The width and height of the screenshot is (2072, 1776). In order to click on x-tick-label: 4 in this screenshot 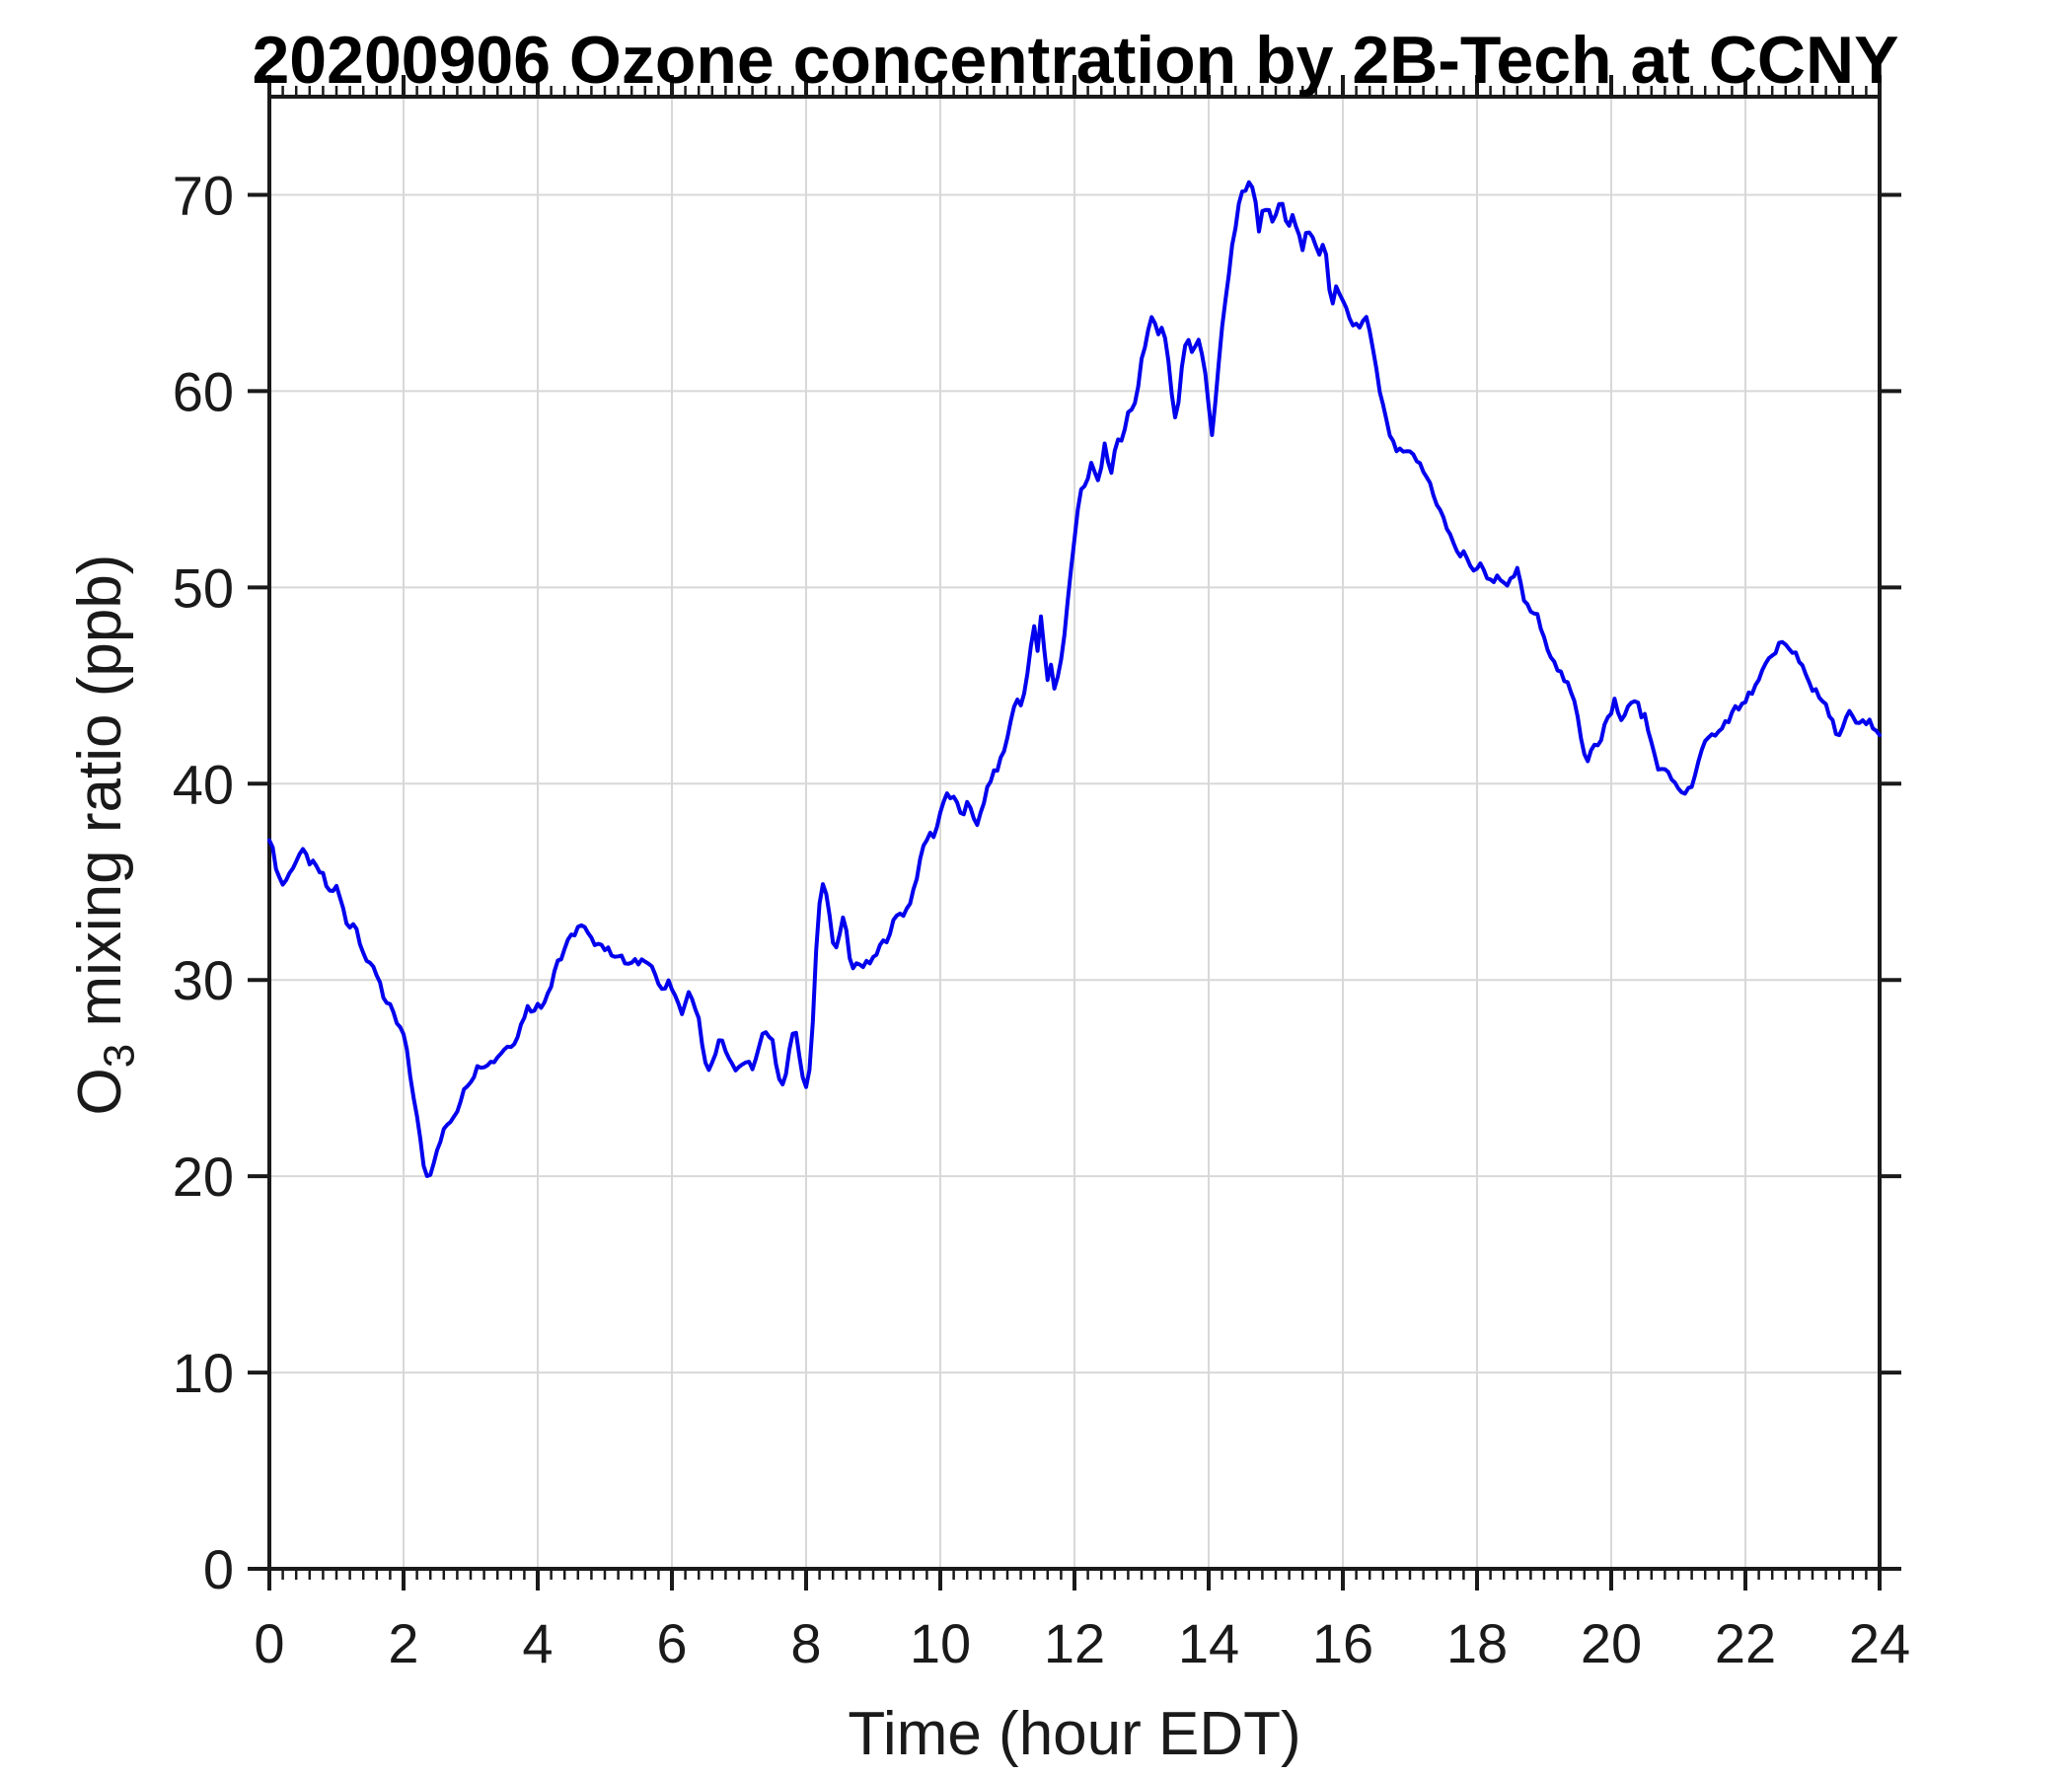, I will do `click(537, 1643)`.